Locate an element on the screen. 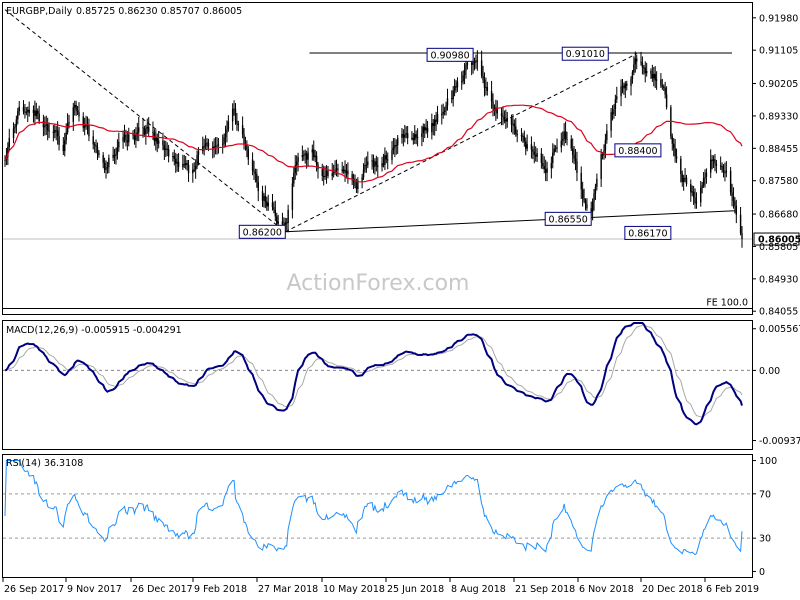 The height and width of the screenshot is (600, 800). x-tick-label: 10 May 2018 is located at coordinates (354, 589).